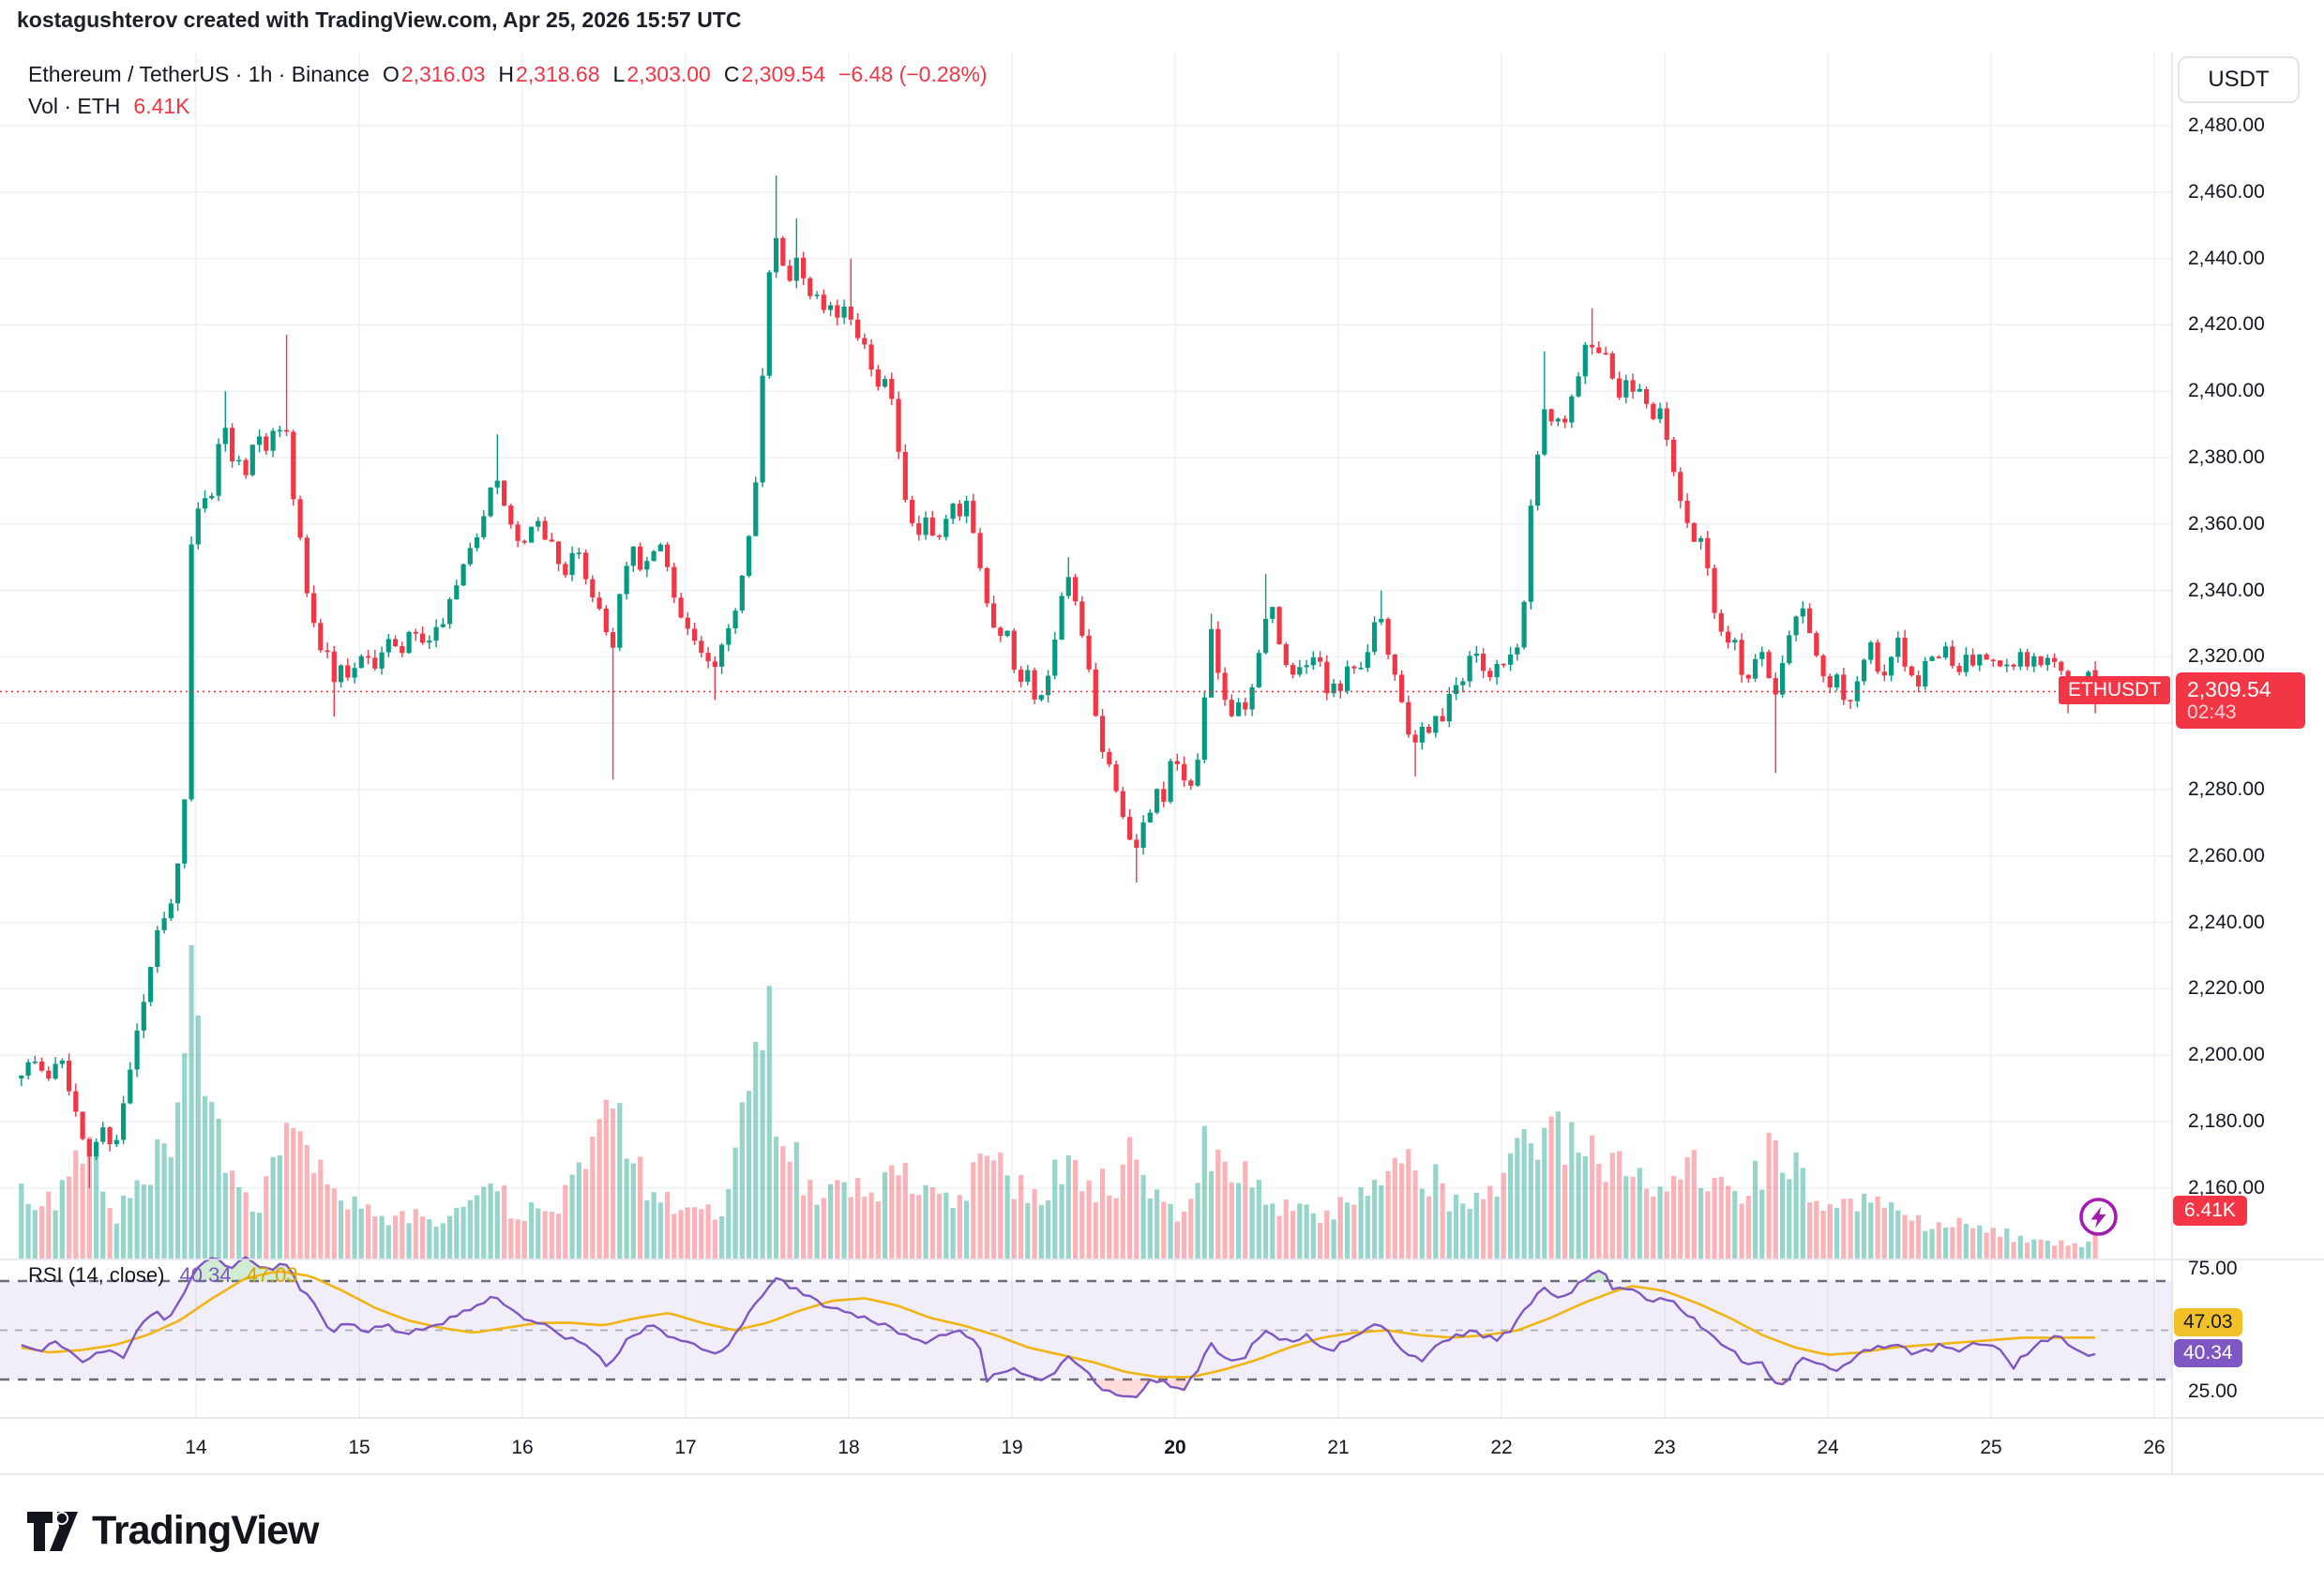 The image size is (2324, 1583). I want to click on price-tick-label: 2,160.00, so click(2226, 1188).